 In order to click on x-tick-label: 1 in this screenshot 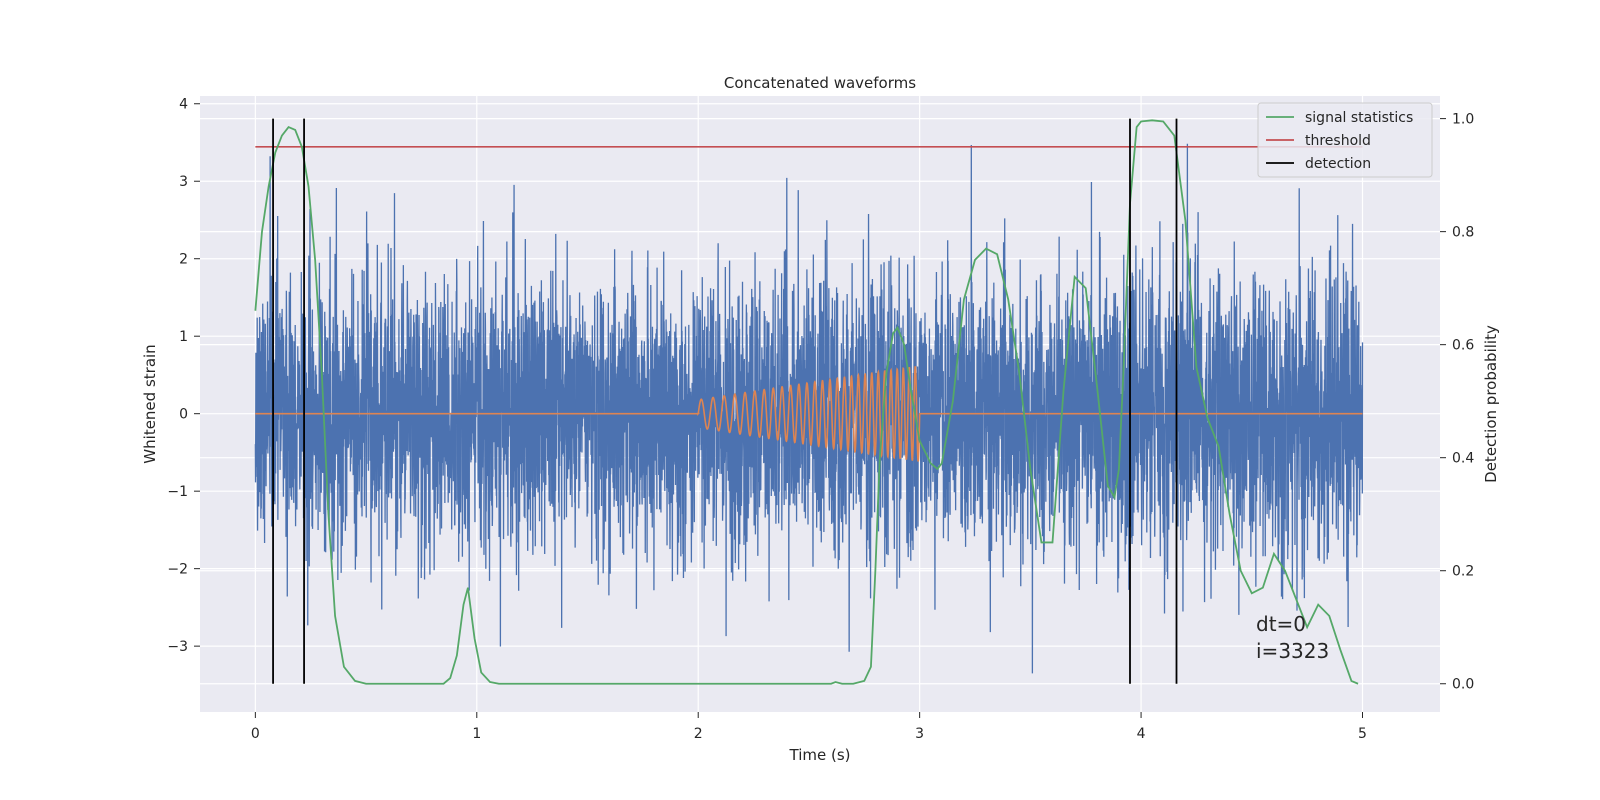, I will do `click(476, 734)`.